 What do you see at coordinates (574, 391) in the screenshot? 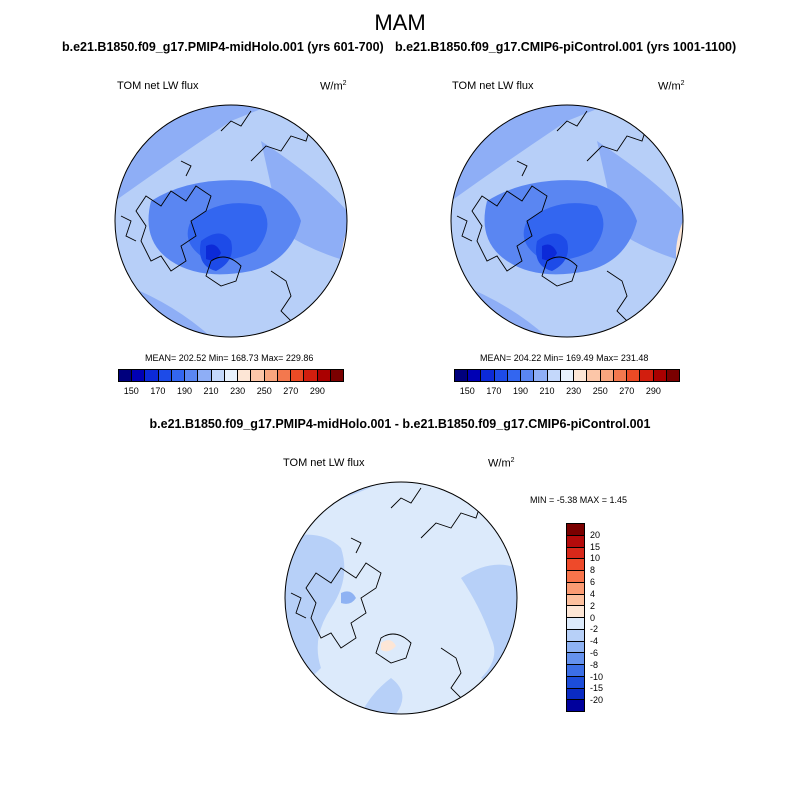
I see `panel-2-colorbar-label: 230` at bounding box center [574, 391].